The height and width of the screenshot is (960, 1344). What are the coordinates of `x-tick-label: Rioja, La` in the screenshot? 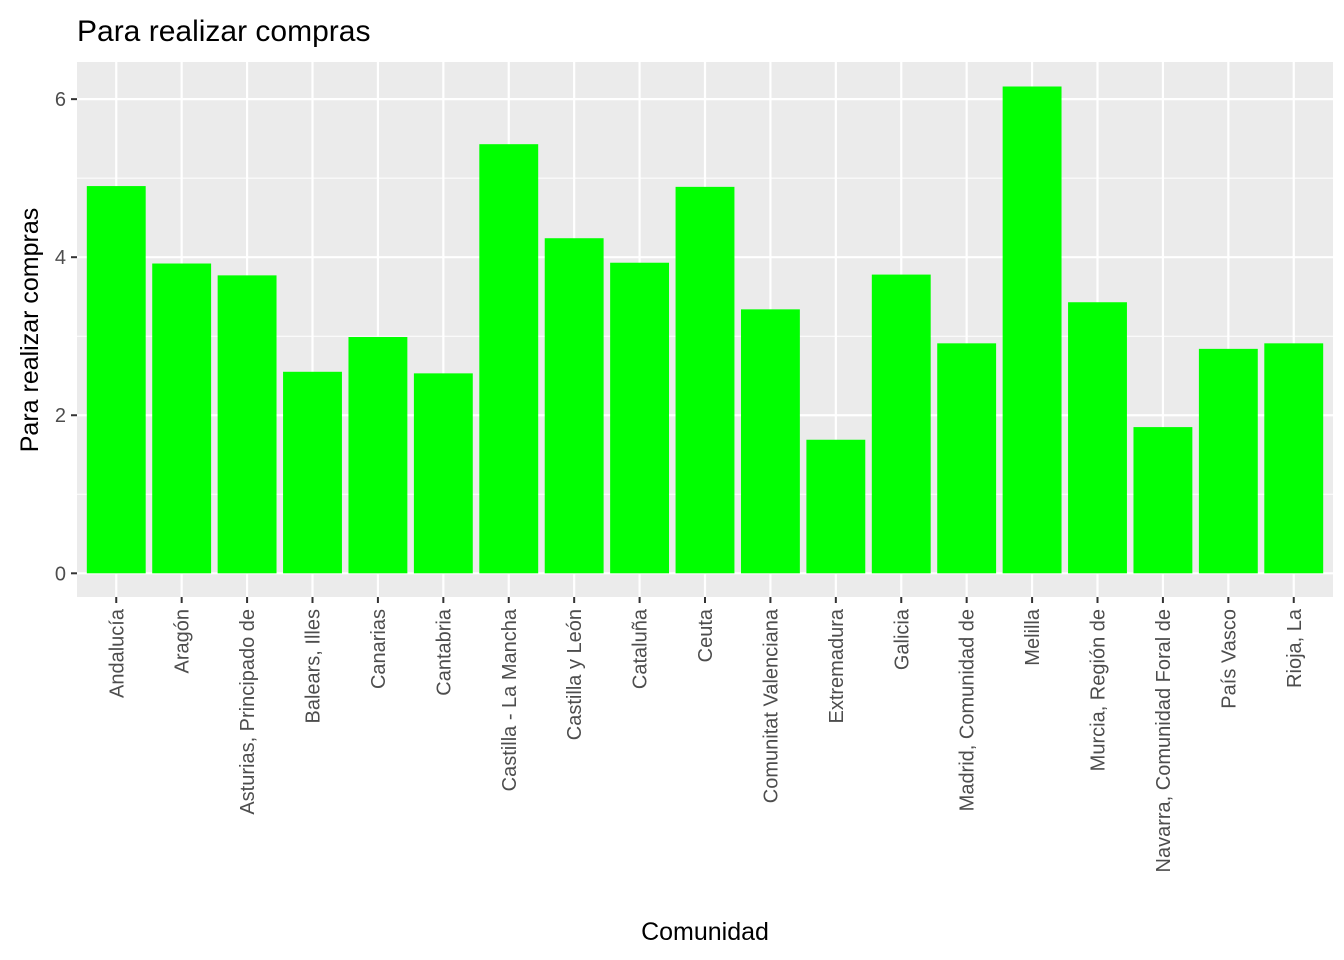 It's located at (1295, 648).